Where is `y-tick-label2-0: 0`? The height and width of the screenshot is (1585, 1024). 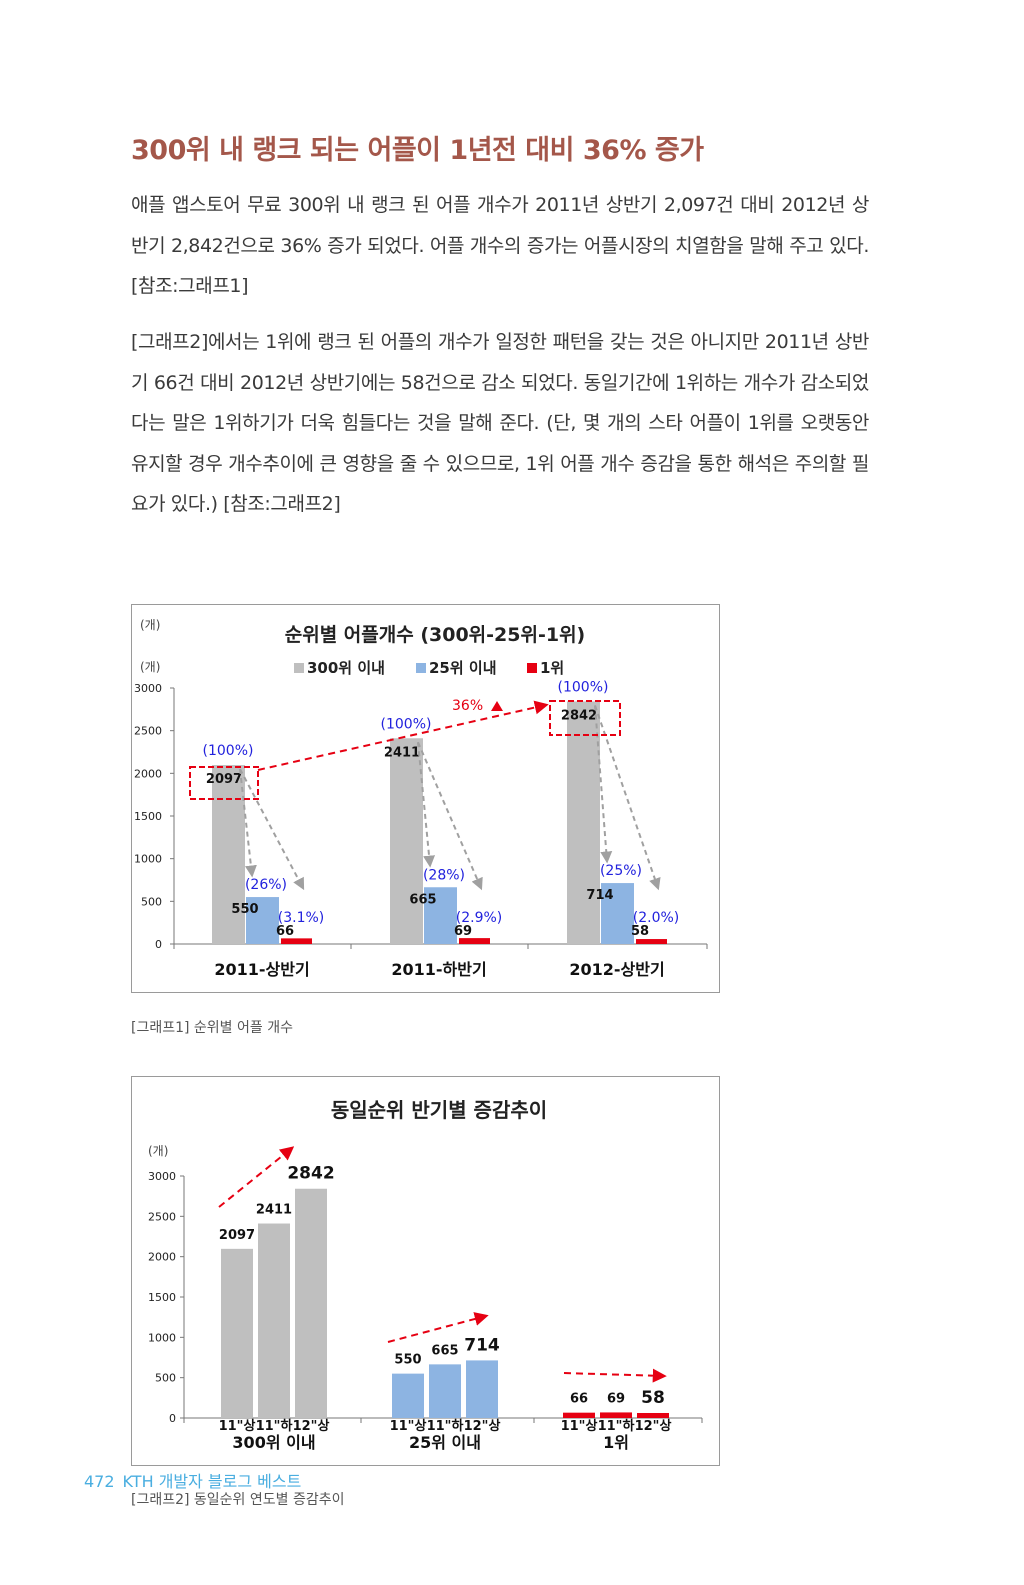 y-tick-label2-0: 0 is located at coordinates (172, 1418).